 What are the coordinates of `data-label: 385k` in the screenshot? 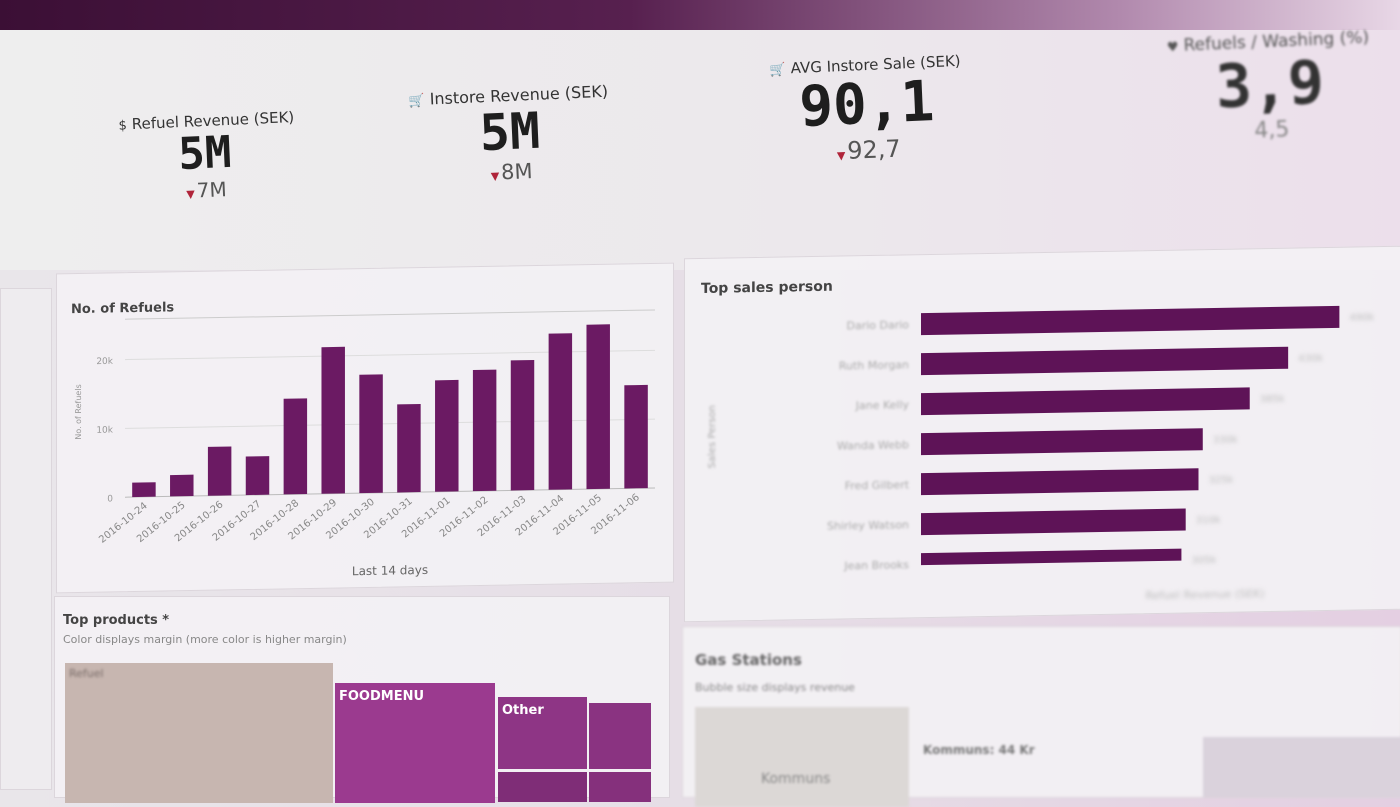 It's located at (1272, 399).